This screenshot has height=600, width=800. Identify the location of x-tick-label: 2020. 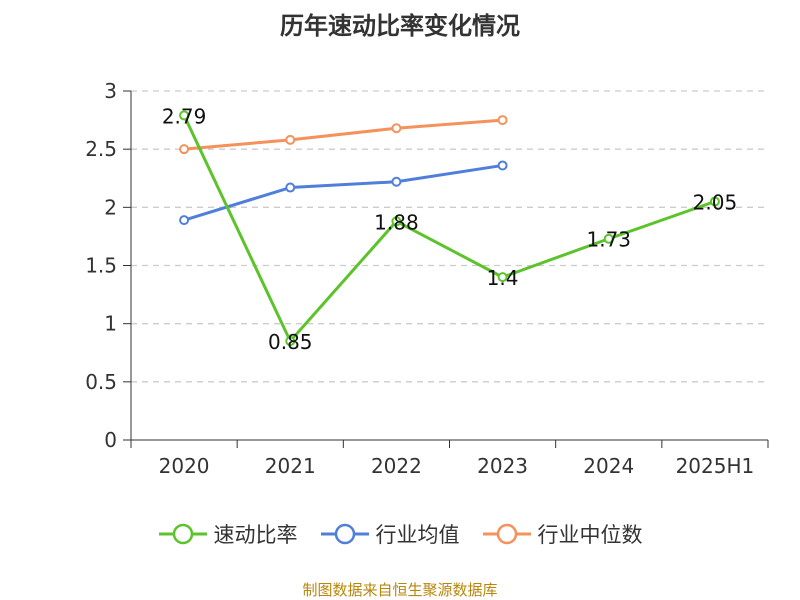
(184, 466).